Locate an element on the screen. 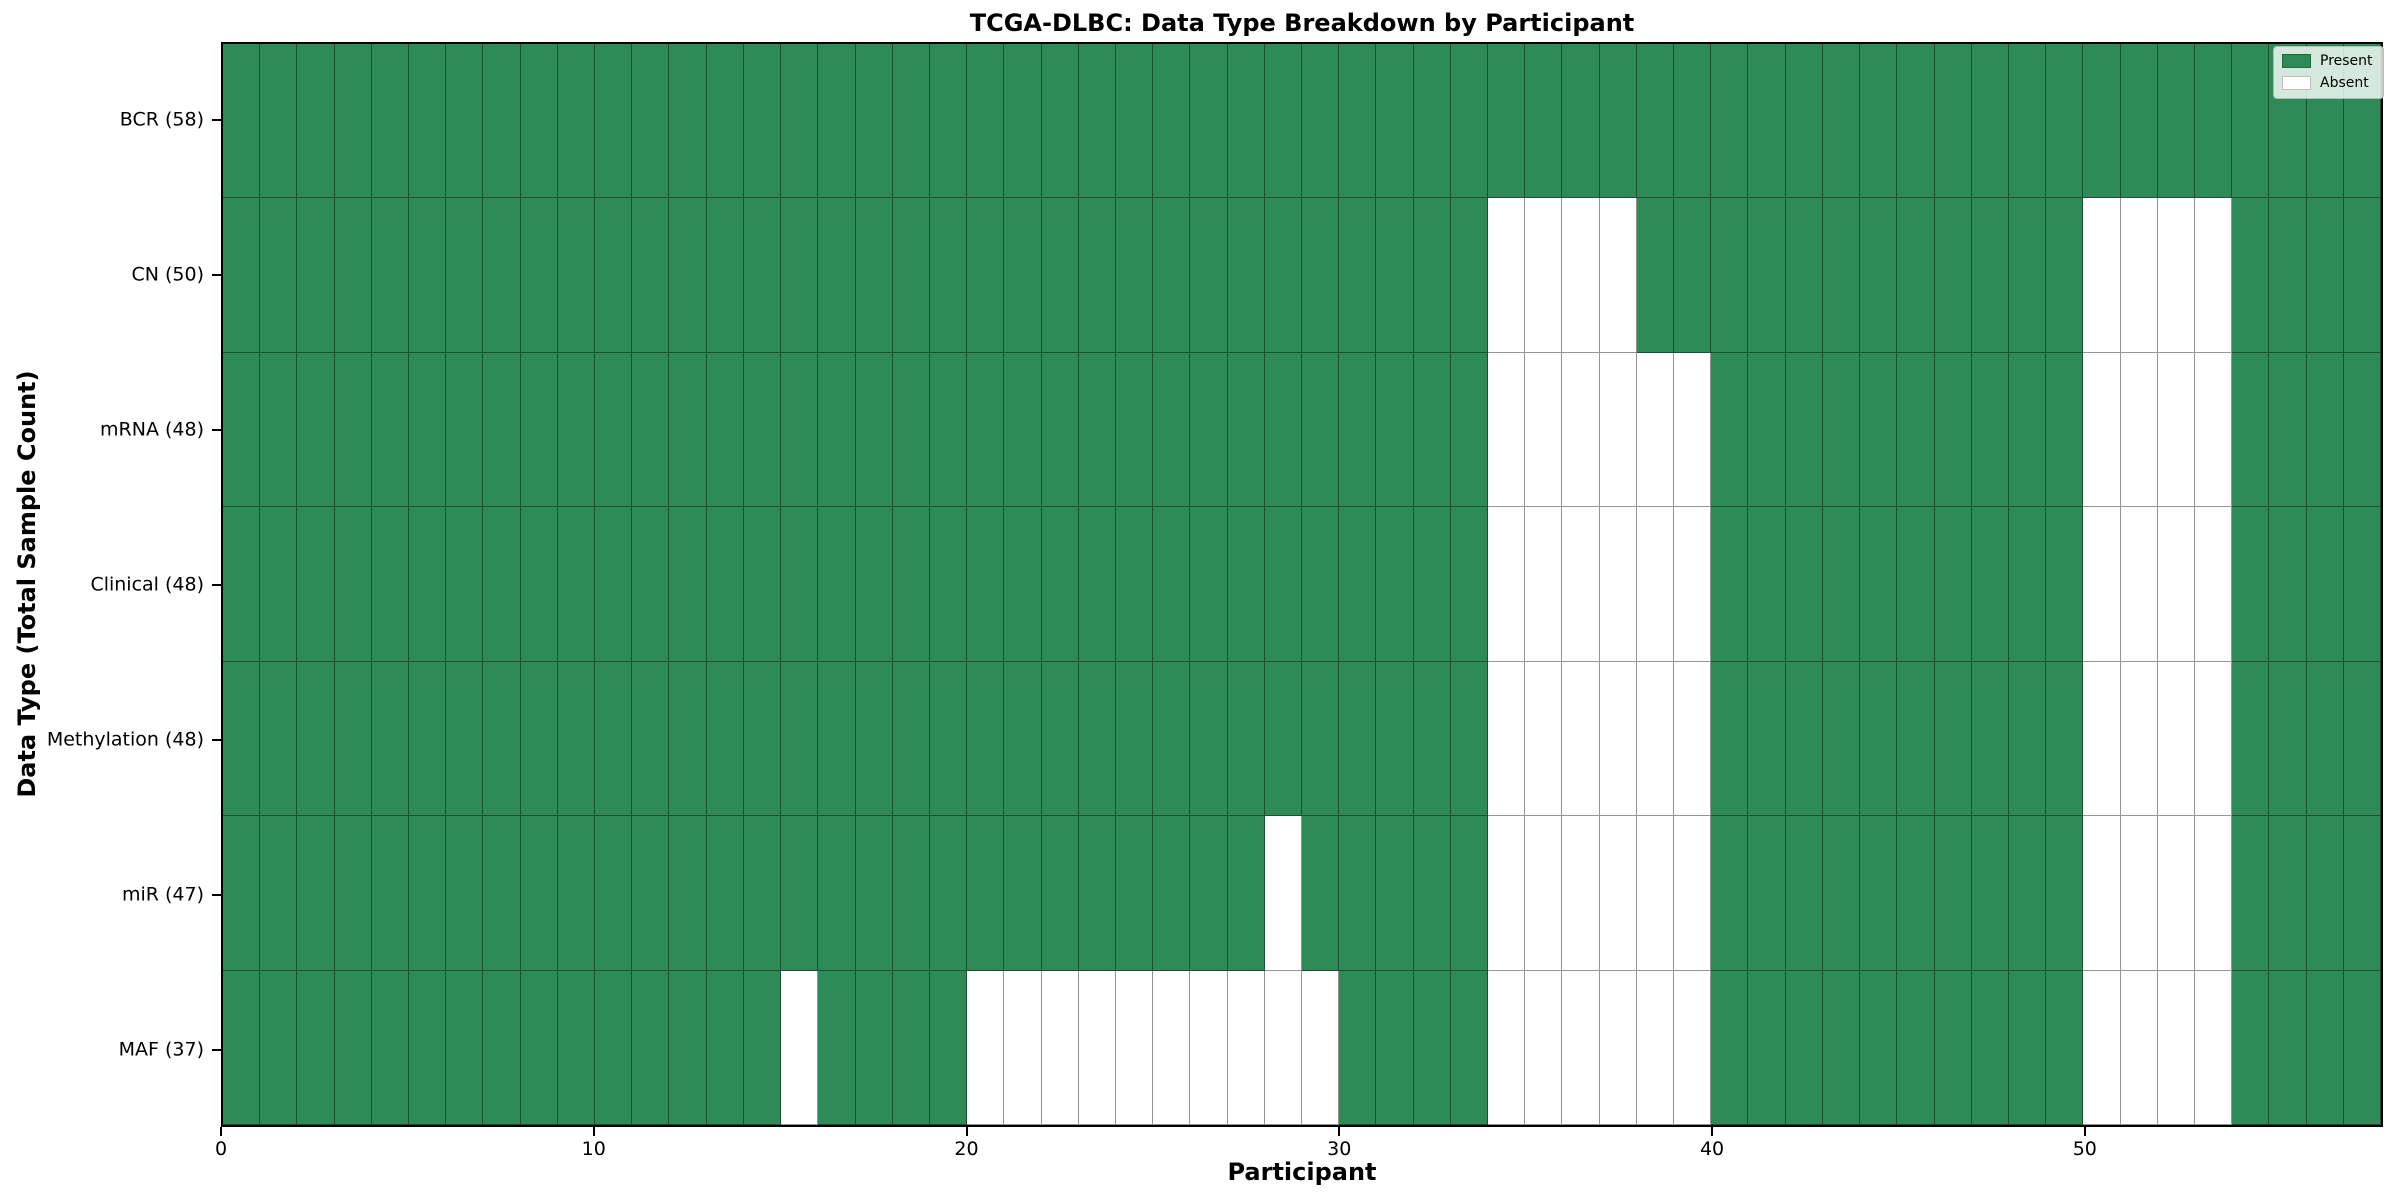  legend: Present Absent is located at coordinates (2328, 72).